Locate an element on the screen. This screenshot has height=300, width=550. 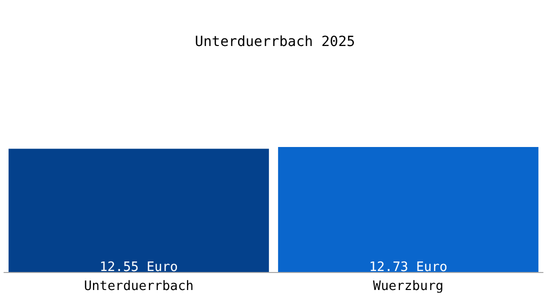
x-tick-label: Wuerzburg is located at coordinates (408, 286).